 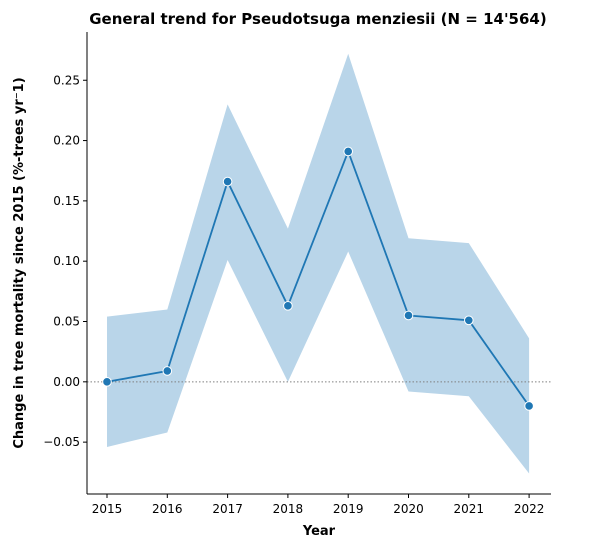 What do you see at coordinates (66, 261) in the screenshot?
I see `y-tick-label-3: 0.10` at bounding box center [66, 261].